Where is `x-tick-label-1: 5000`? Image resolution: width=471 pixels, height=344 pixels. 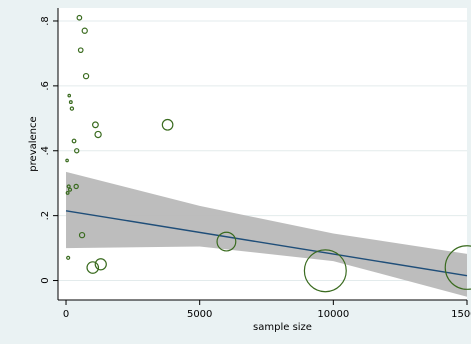
x-tick-label-1: 5000 is located at coordinates (199, 314).